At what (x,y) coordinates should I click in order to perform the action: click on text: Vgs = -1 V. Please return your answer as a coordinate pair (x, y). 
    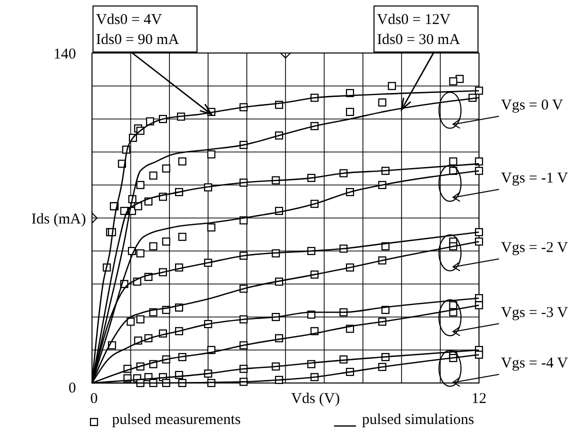
    Looking at the image, I should click on (534, 178).